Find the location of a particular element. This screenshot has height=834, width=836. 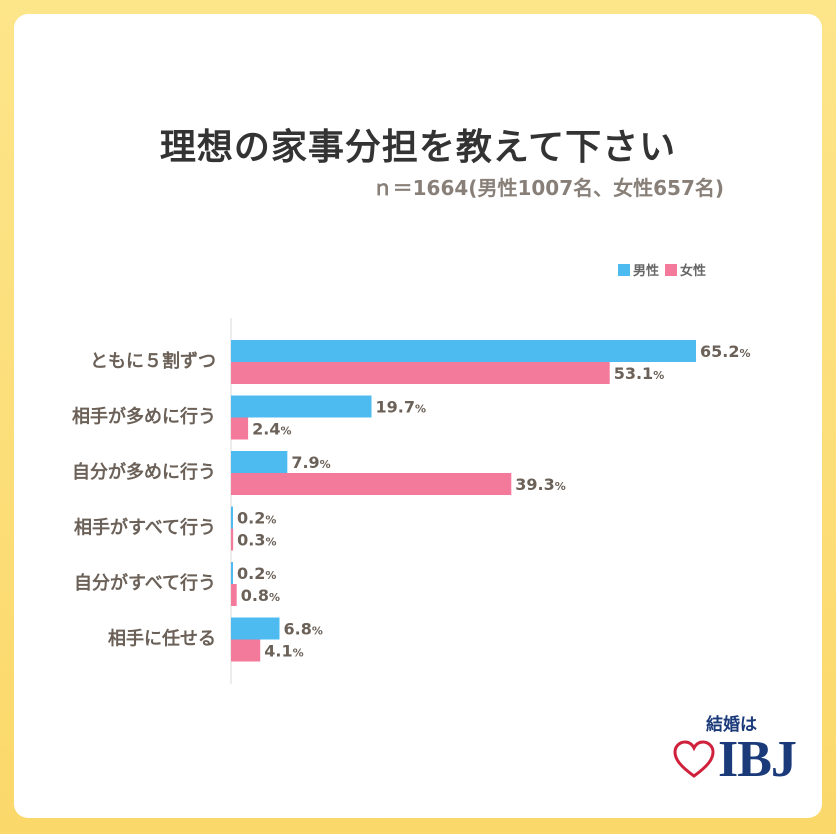

ibj-logo: 結婚は IBJ is located at coordinates (737, 751).